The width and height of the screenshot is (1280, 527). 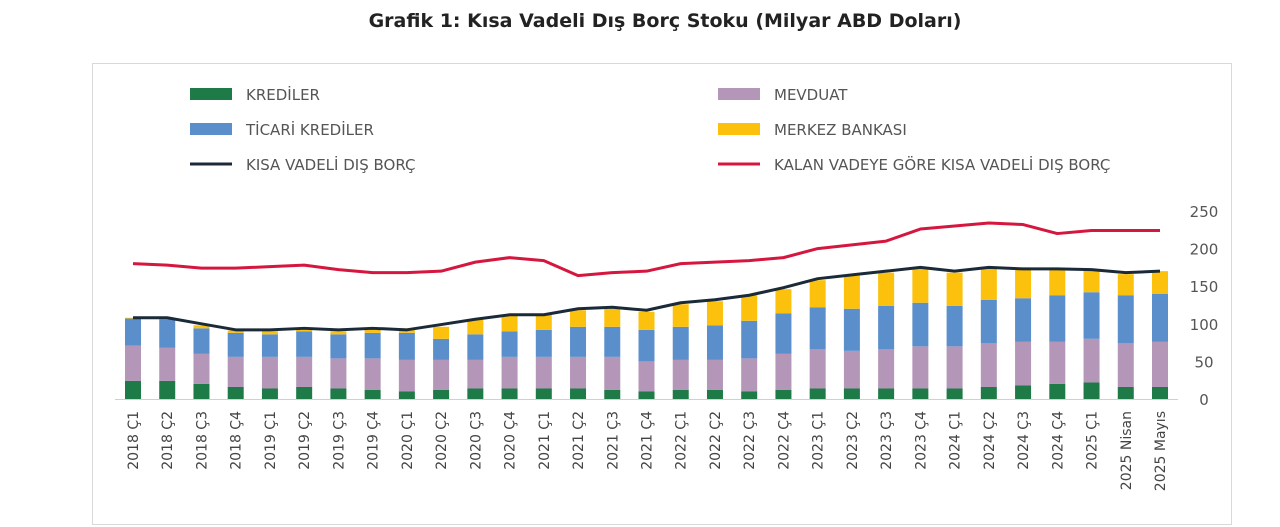 I want to click on y-tick-label: 150, so click(x=1204, y=287).